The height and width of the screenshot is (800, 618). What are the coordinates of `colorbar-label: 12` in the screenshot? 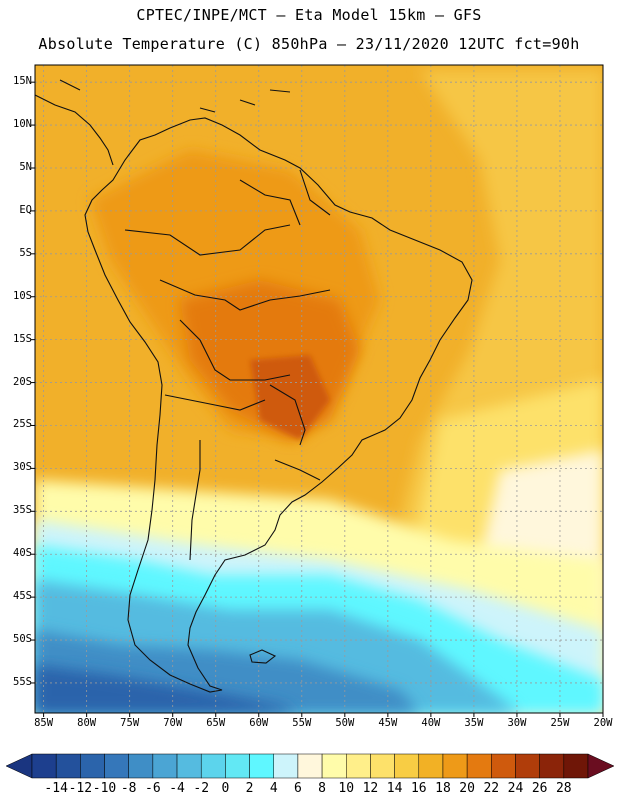 It's located at (370, 788).